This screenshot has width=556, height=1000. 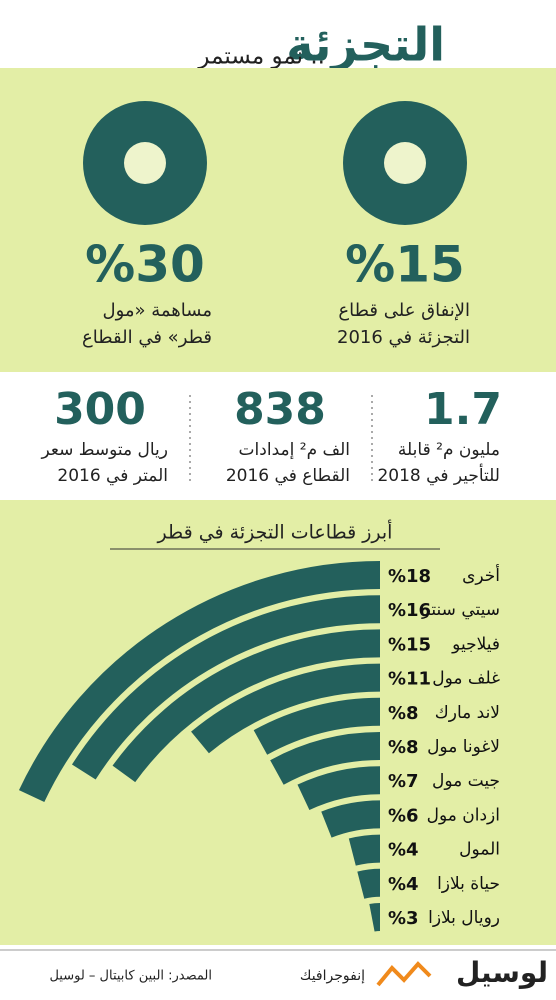 I want to click on stat-label: القطاع في 2016, so click(x=288, y=476).